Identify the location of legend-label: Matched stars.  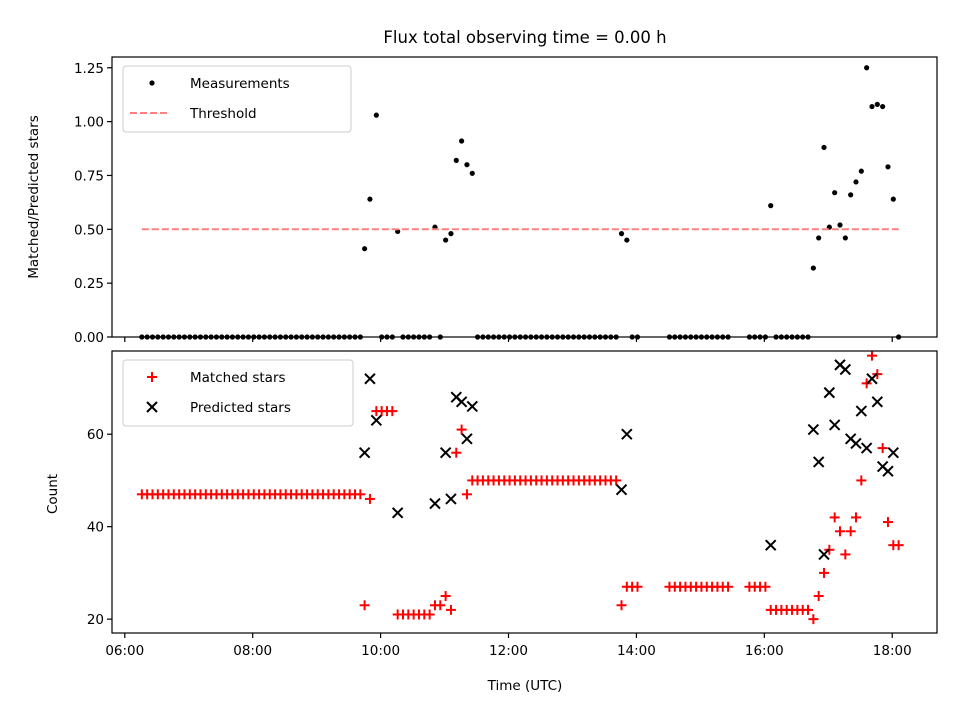
(238, 378).